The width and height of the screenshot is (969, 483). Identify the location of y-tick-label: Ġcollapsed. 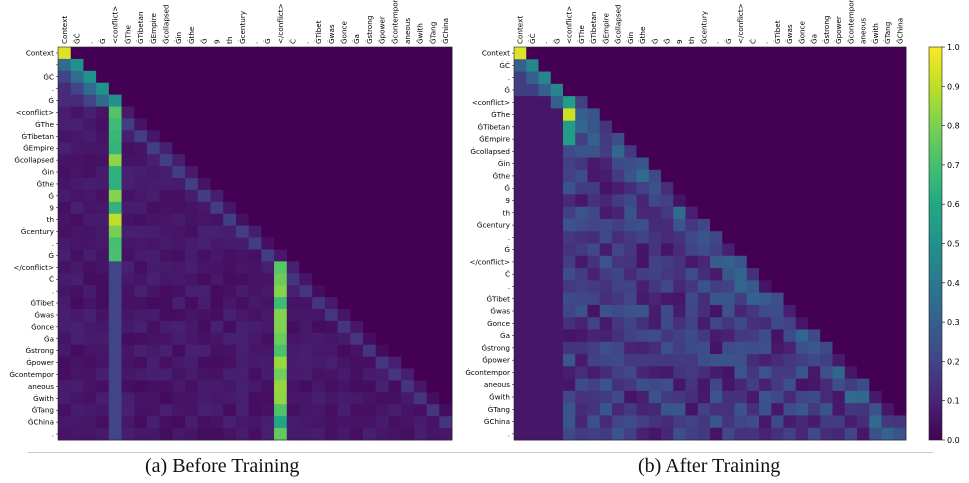
(34, 160).